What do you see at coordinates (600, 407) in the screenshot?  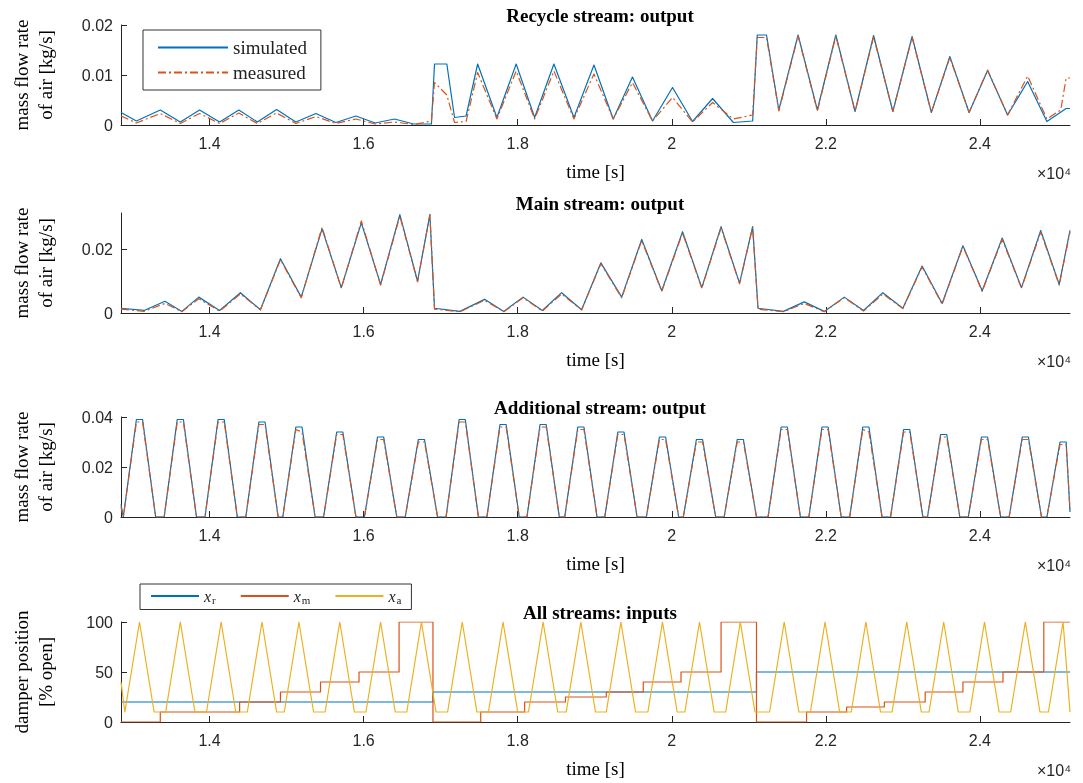 I see `chart-title: Additional stream: output` at bounding box center [600, 407].